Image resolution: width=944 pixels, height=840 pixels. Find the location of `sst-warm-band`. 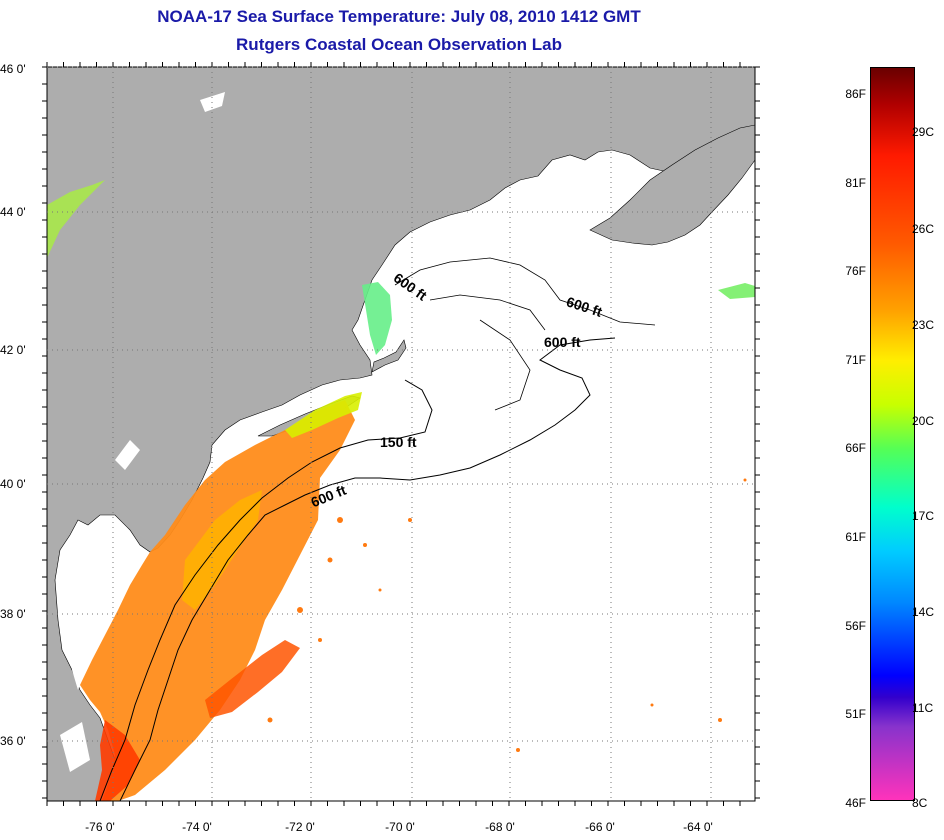

sst-warm-band is located at coordinates (217, 600).